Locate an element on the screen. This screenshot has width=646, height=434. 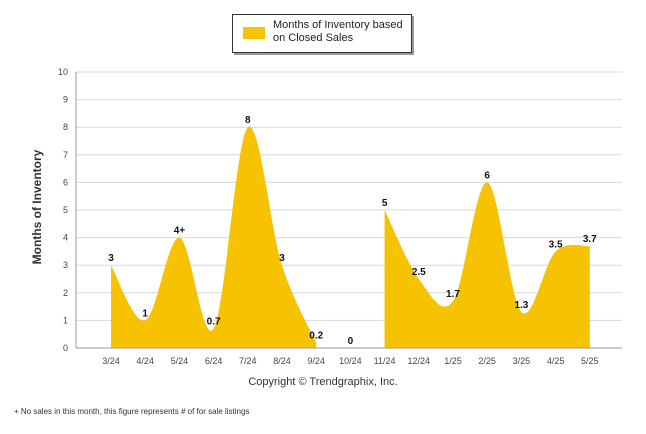
data-label: 1 is located at coordinates (145, 313).